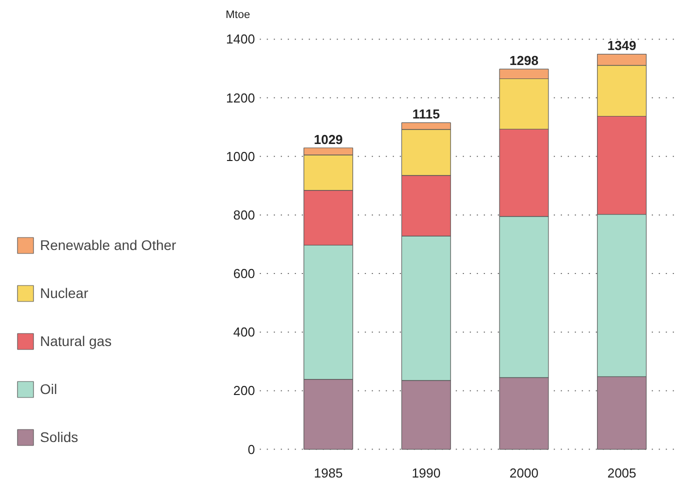 The image size is (696, 490). What do you see at coordinates (244, 214) in the screenshot?
I see `y-tick-label: 800` at bounding box center [244, 214].